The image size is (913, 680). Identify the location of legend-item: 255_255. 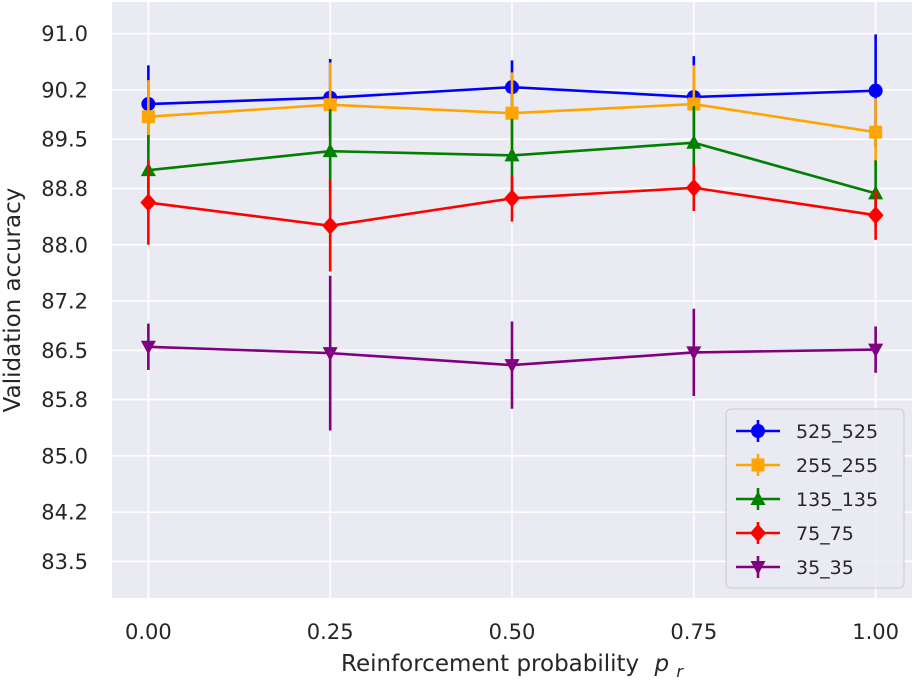
(807, 465).